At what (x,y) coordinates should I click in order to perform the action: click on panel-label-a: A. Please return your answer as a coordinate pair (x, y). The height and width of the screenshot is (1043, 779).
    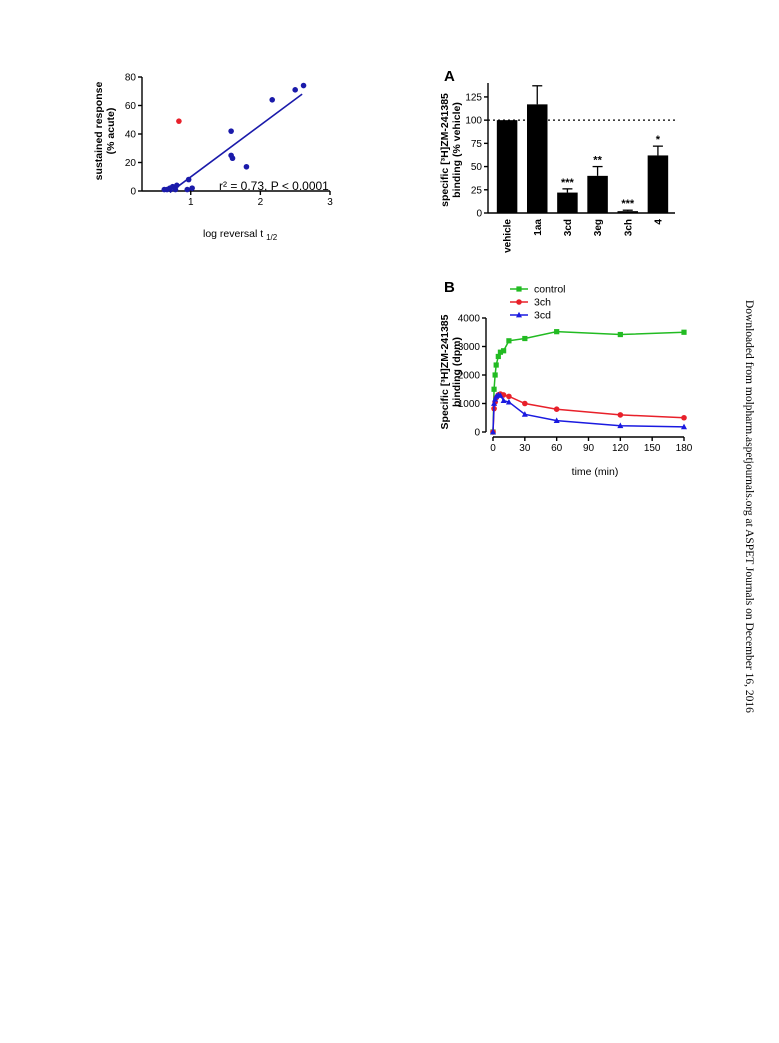
    Looking at the image, I should click on (449, 76).